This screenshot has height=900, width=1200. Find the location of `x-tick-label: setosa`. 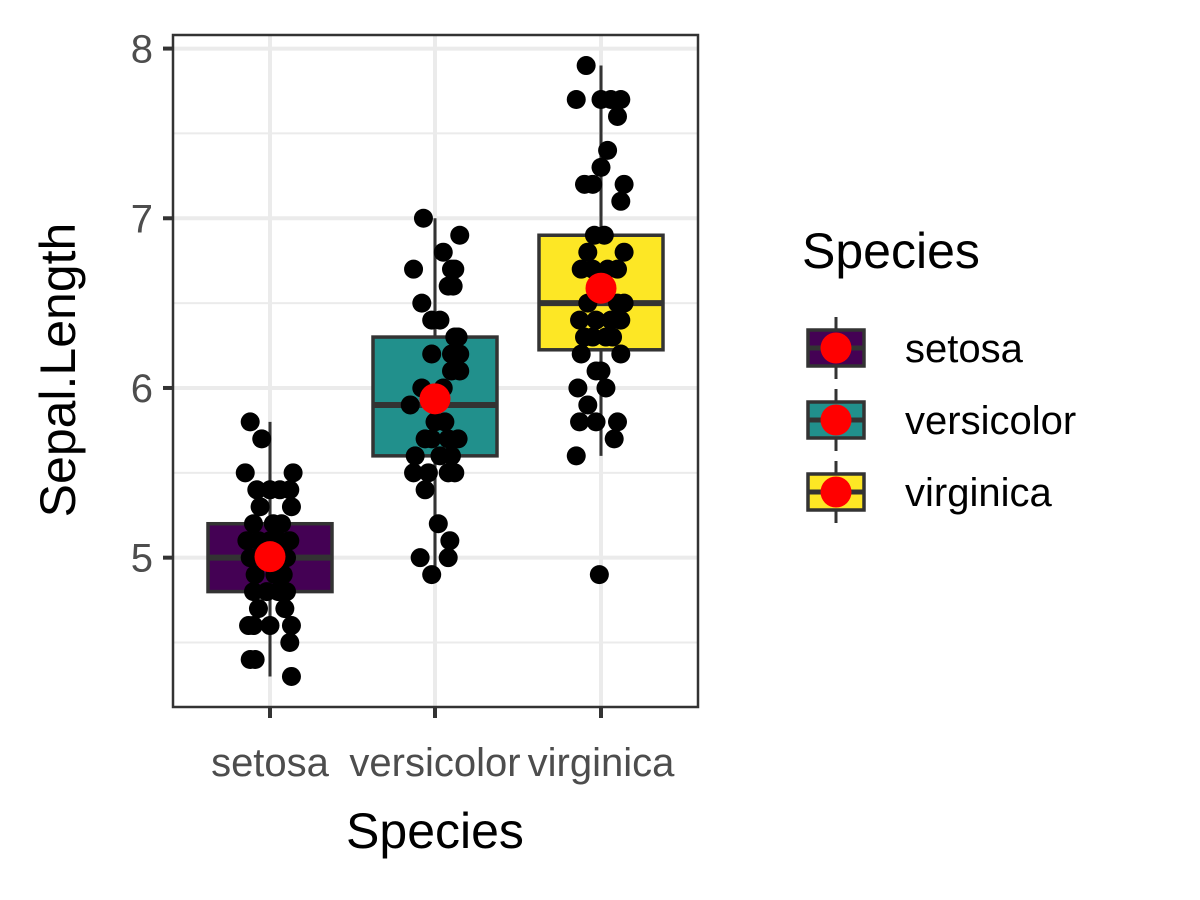

x-tick-label: setosa is located at coordinates (270, 763).